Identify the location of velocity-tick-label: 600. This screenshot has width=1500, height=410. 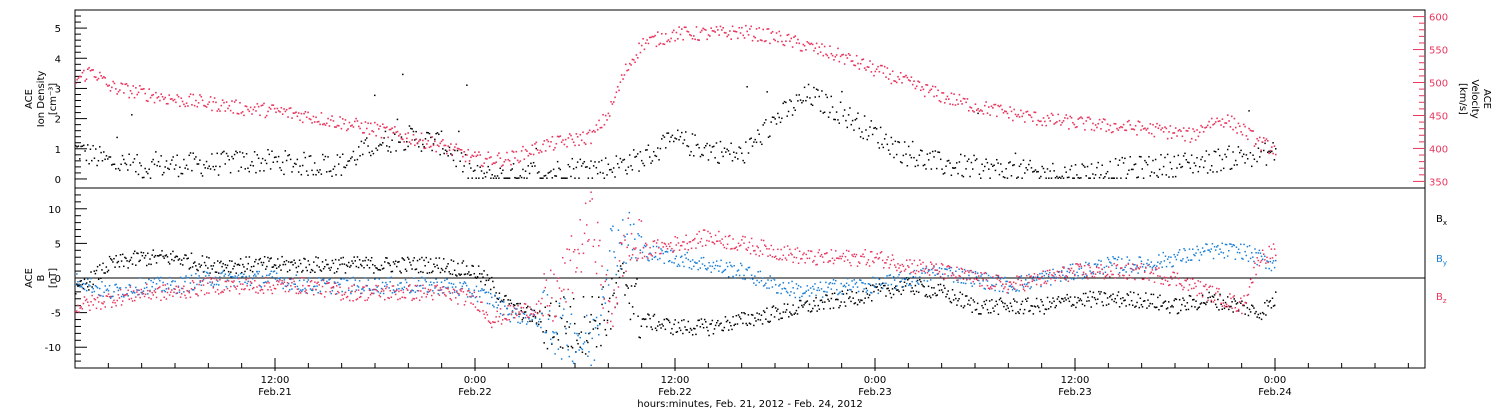
(1438, 18).